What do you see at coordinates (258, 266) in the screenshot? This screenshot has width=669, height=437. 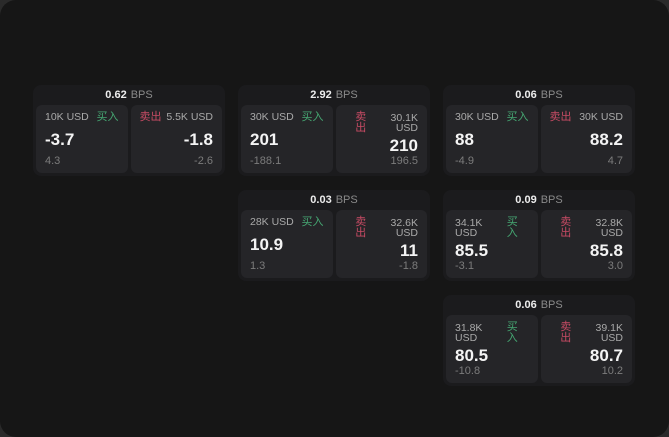 I see `buy-sub-value: 1.3` at bounding box center [258, 266].